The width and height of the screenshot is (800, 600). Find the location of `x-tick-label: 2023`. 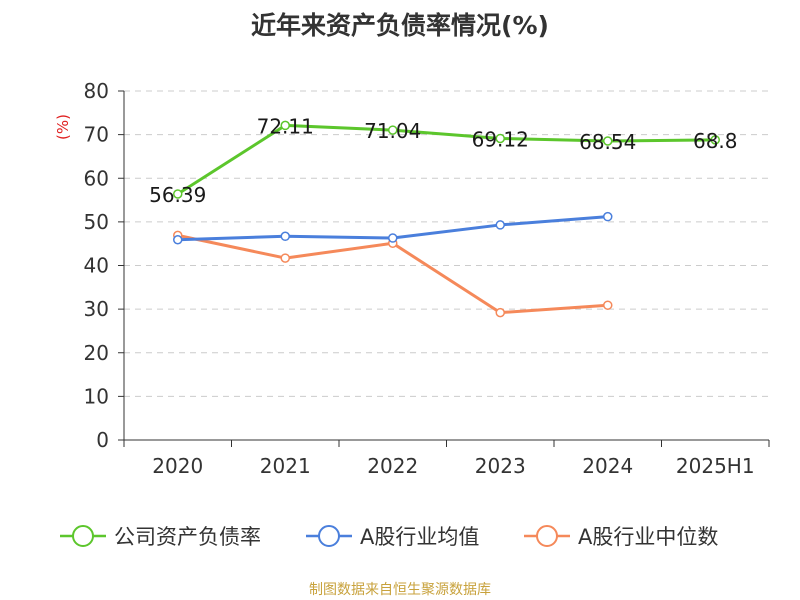

x-tick-label: 2023 is located at coordinates (500, 466).